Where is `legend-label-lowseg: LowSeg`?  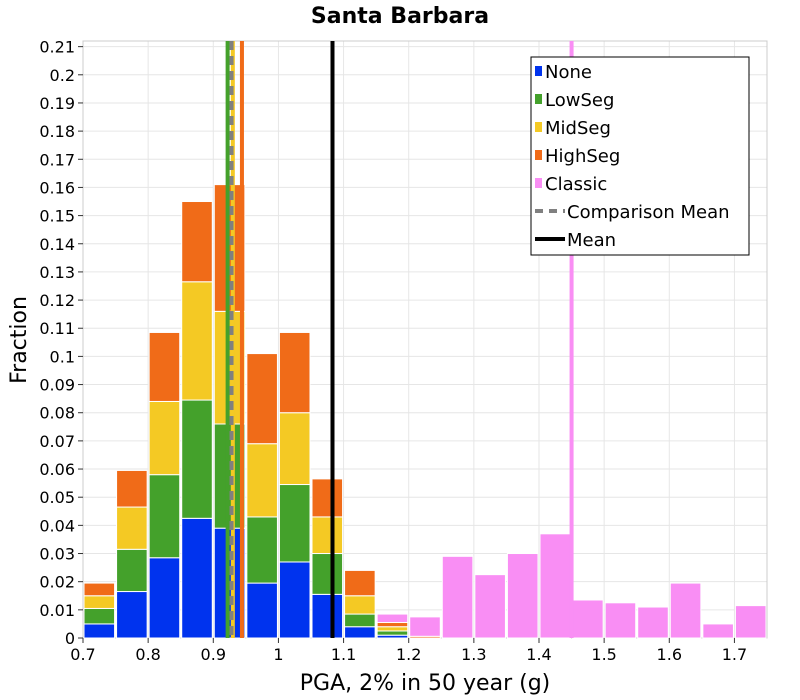
legend-label-lowseg: LowSeg is located at coordinates (579, 100).